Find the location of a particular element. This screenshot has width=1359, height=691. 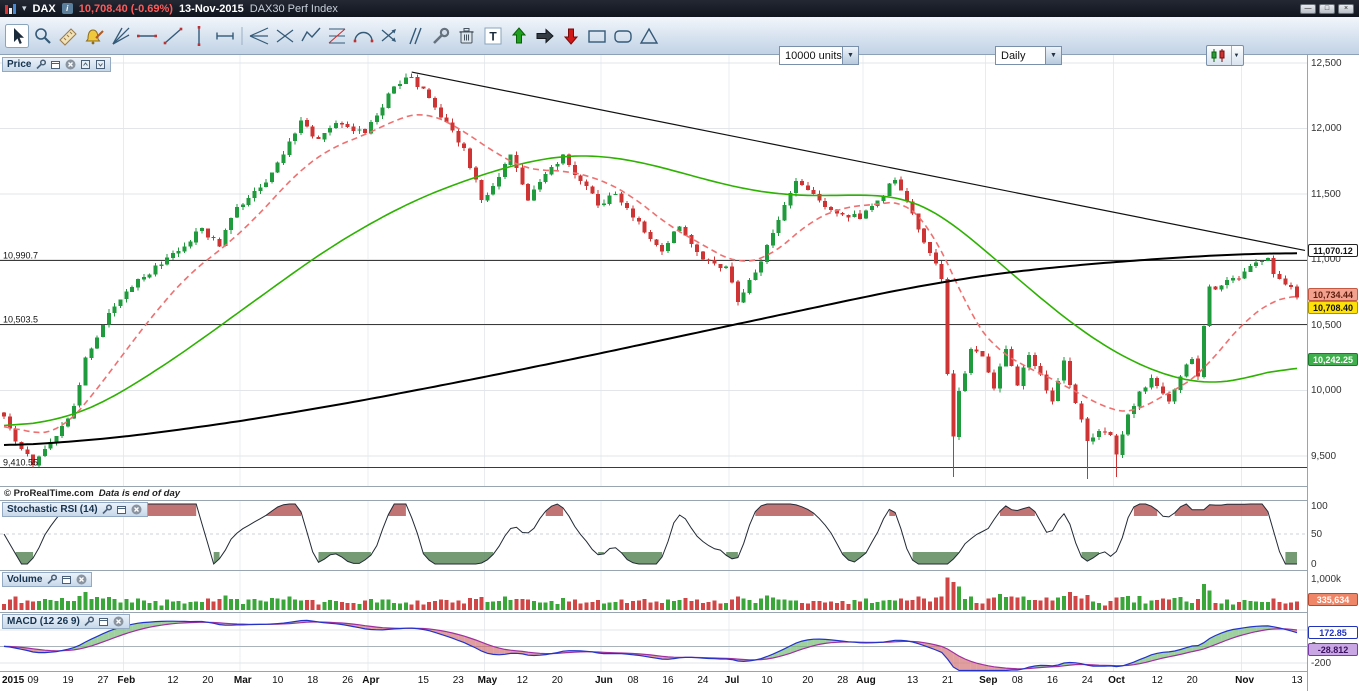

x-axis-label: 26 is located at coordinates (348, 680).